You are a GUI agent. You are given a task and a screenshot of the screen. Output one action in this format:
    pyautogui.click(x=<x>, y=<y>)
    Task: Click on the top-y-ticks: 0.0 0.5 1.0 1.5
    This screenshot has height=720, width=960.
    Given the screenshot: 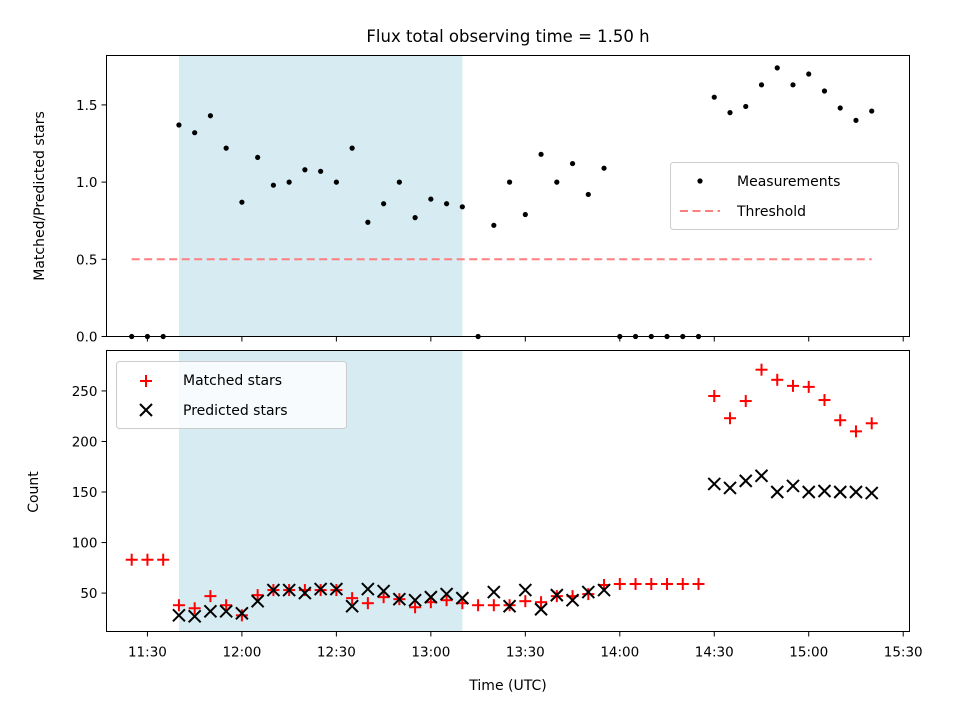 What is the action you would take?
    pyautogui.click(x=91, y=222)
    